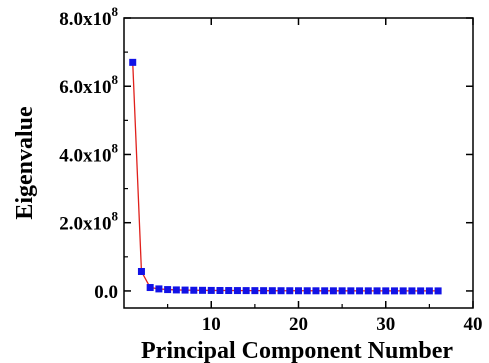  Describe the element at coordinates (25, 163) in the screenshot. I see `y-axis-label: Eigenvalue` at that location.